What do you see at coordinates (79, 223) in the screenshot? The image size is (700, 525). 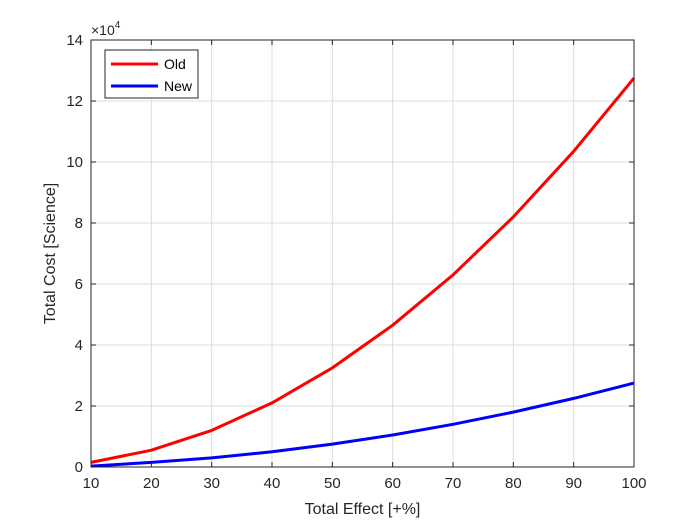 I see `y-tick-label: 8` at bounding box center [79, 223].